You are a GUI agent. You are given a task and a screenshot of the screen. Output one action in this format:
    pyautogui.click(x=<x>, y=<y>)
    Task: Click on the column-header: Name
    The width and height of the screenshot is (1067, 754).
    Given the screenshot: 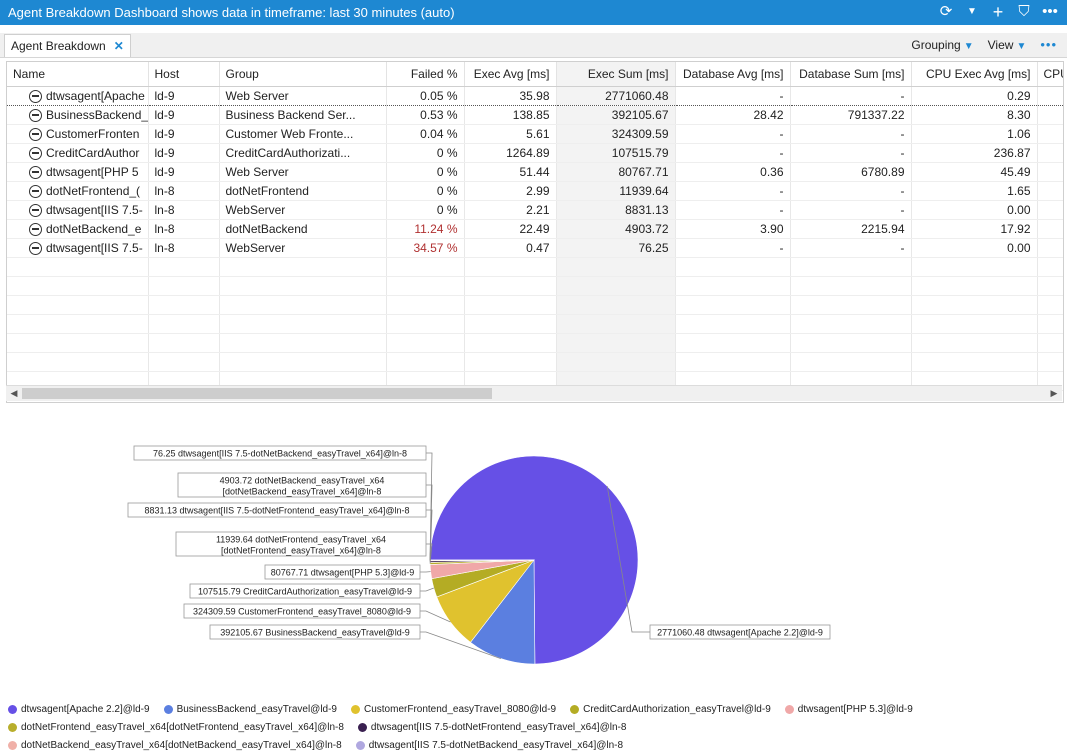 What is the action you would take?
    pyautogui.click(x=77, y=74)
    